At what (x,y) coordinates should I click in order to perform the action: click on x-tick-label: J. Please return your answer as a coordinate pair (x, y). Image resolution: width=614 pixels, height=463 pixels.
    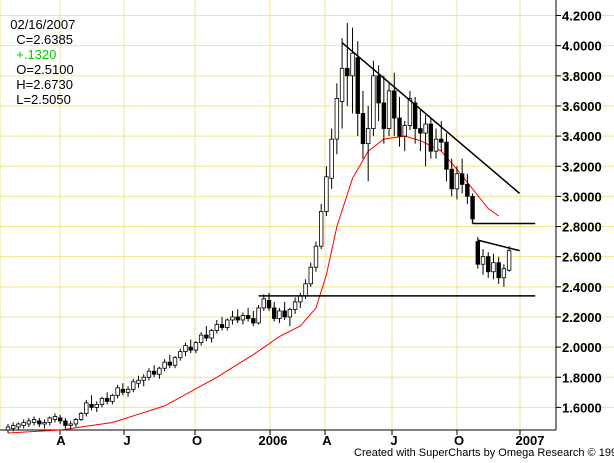
    Looking at the image, I should click on (126, 440).